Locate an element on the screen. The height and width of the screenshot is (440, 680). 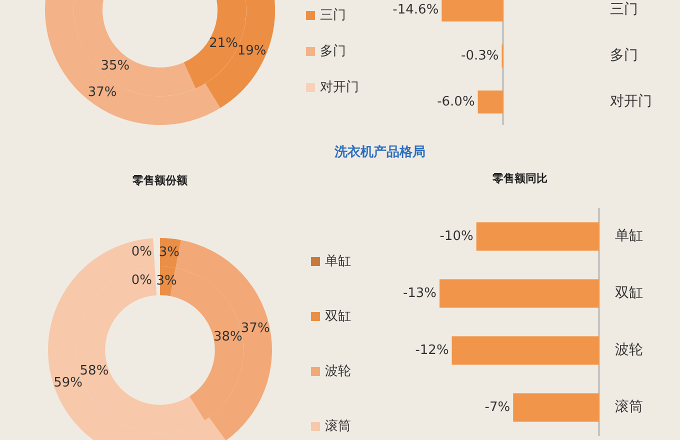
chart-title: 零售额份额 is located at coordinates (160, 180).